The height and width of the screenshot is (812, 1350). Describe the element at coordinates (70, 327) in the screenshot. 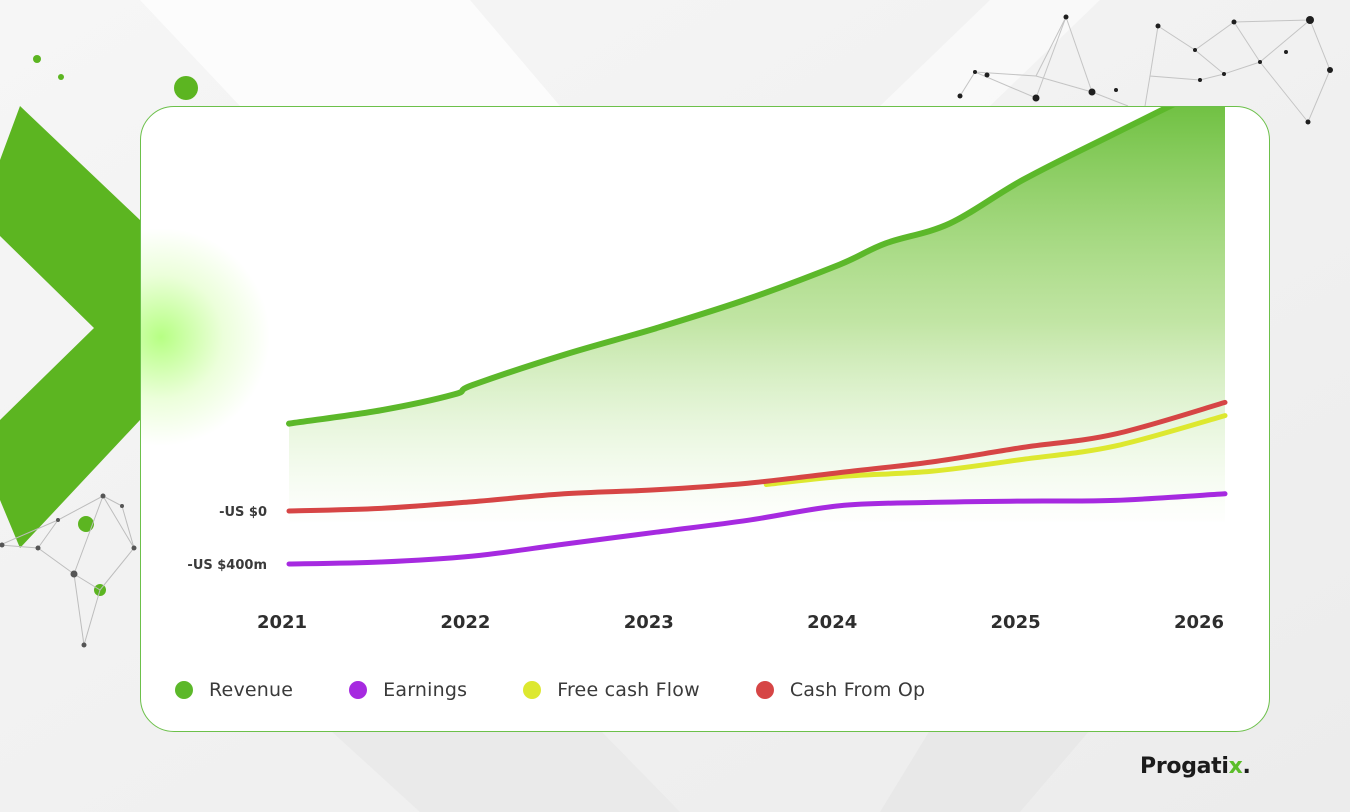

I see `green-chevron-shape` at that location.